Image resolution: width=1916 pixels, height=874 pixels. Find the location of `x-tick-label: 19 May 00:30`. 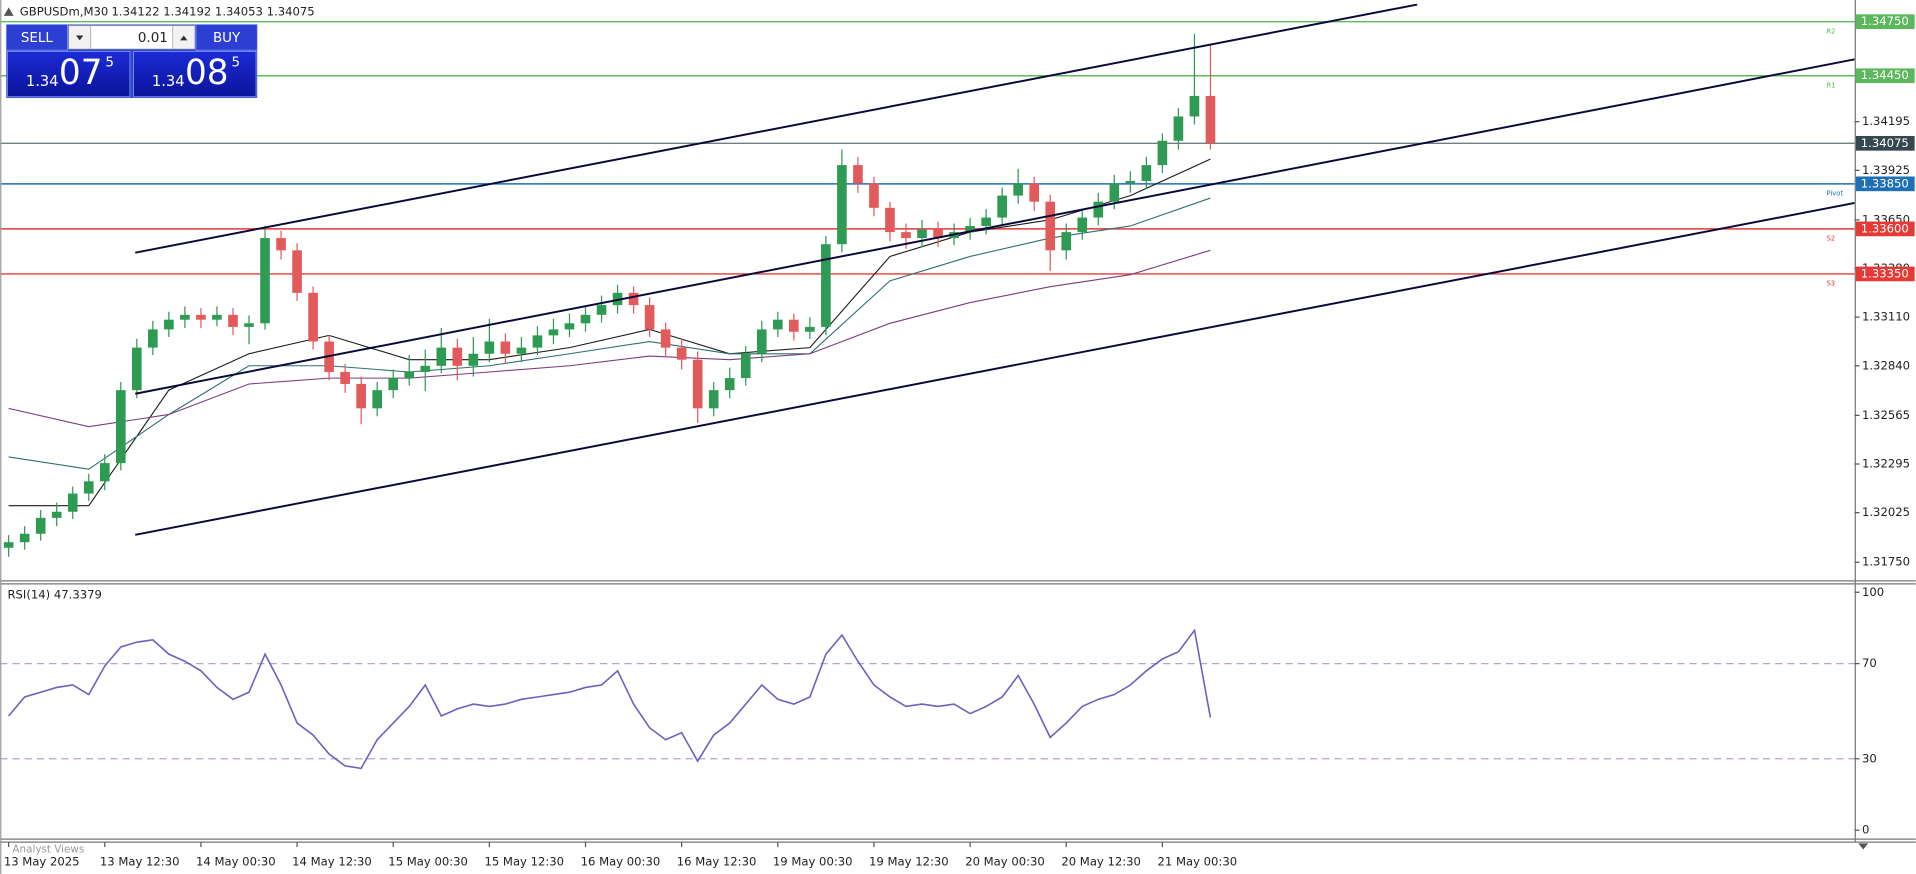

x-tick-label: 19 May 00:30 is located at coordinates (813, 861).